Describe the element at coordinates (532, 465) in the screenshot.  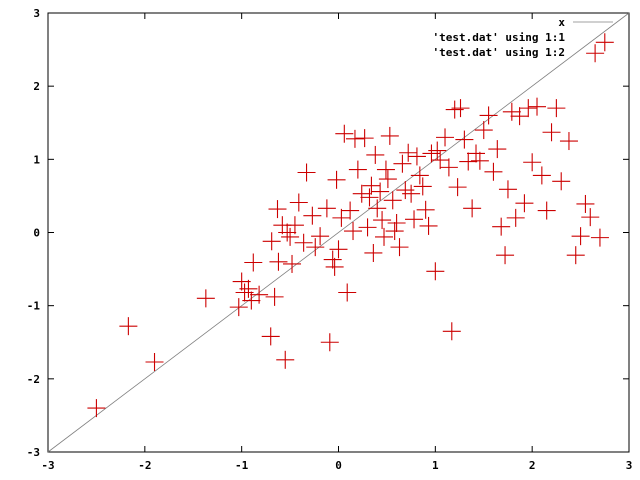
I see `x-tick-label: 2` at that location.